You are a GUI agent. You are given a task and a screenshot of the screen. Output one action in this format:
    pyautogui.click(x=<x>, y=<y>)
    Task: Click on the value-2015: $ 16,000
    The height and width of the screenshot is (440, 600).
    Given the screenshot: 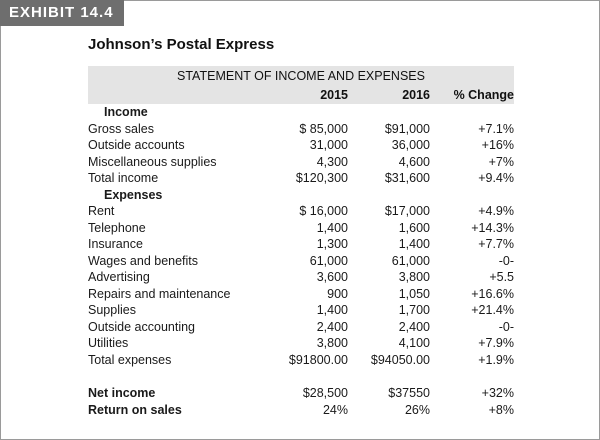 What is the action you would take?
    pyautogui.click(x=323, y=211)
    